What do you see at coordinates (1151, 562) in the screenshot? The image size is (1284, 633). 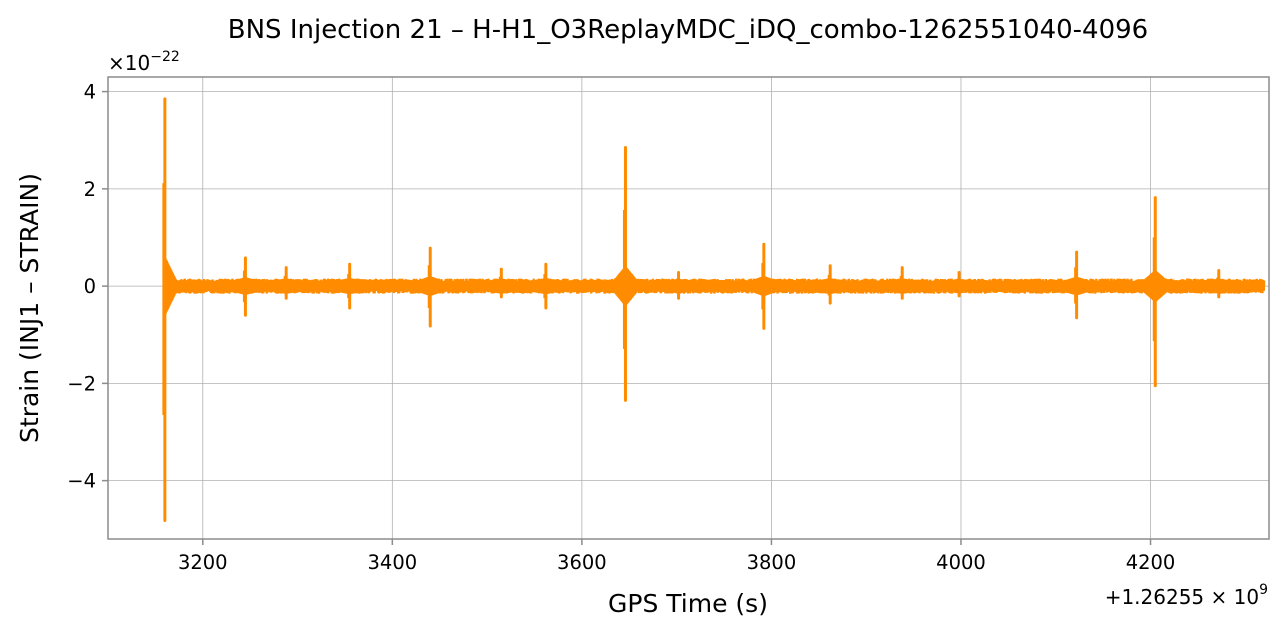 I see `x-tick-label: 4200` at bounding box center [1151, 562].